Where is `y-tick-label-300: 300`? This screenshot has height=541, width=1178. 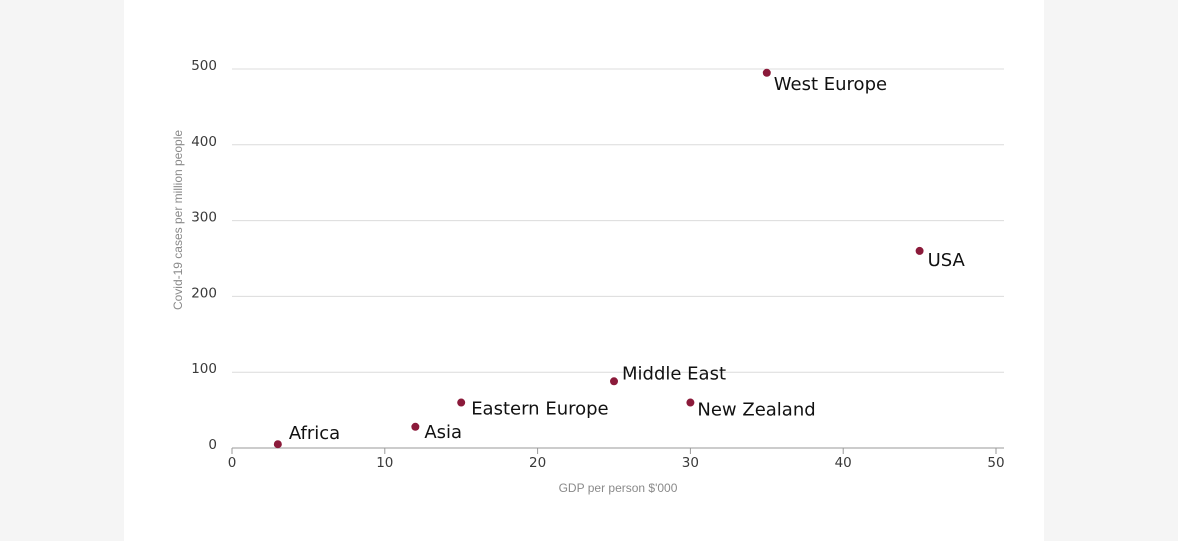
y-tick-label-300: 300 is located at coordinates (204, 218).